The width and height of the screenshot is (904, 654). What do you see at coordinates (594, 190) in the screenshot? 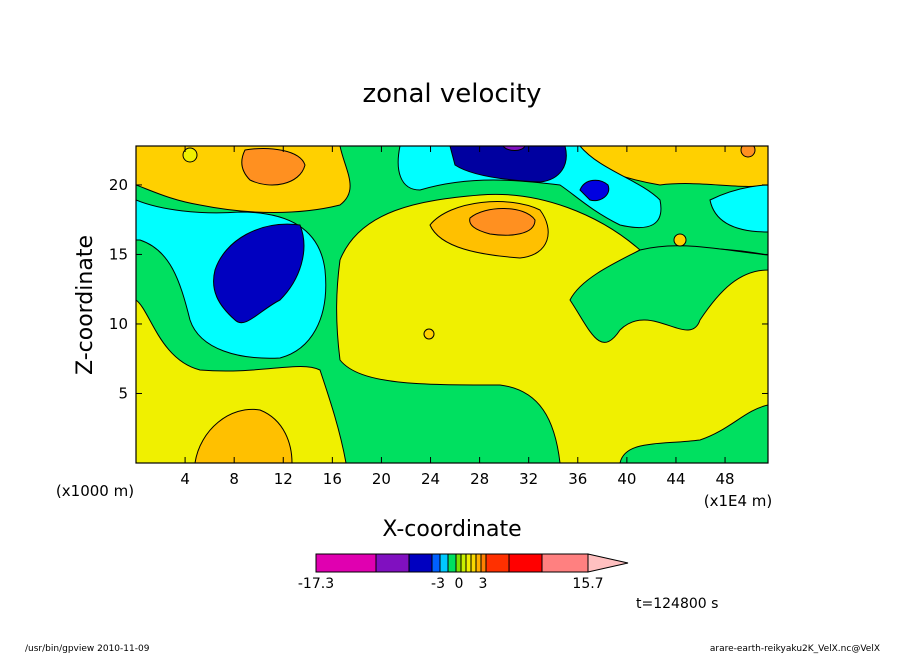
I see `blue-small` at bounding box center [594, 190].